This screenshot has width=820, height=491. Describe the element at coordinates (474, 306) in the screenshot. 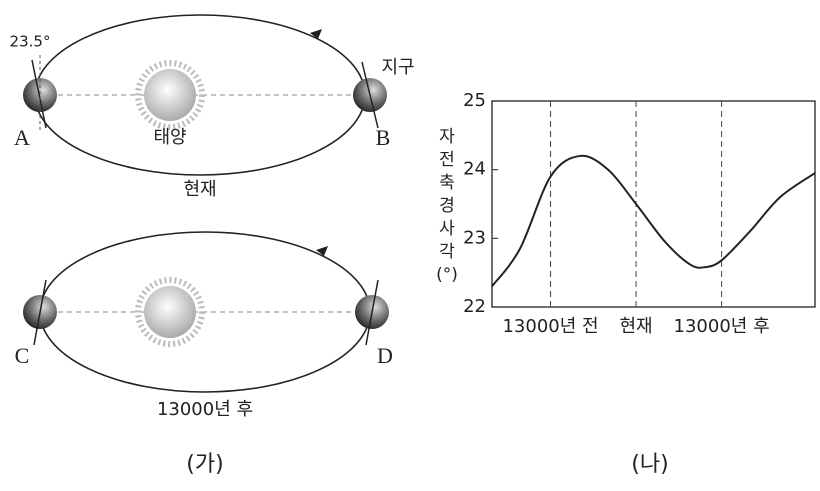

I see `y-tick-label: 22` at that location.